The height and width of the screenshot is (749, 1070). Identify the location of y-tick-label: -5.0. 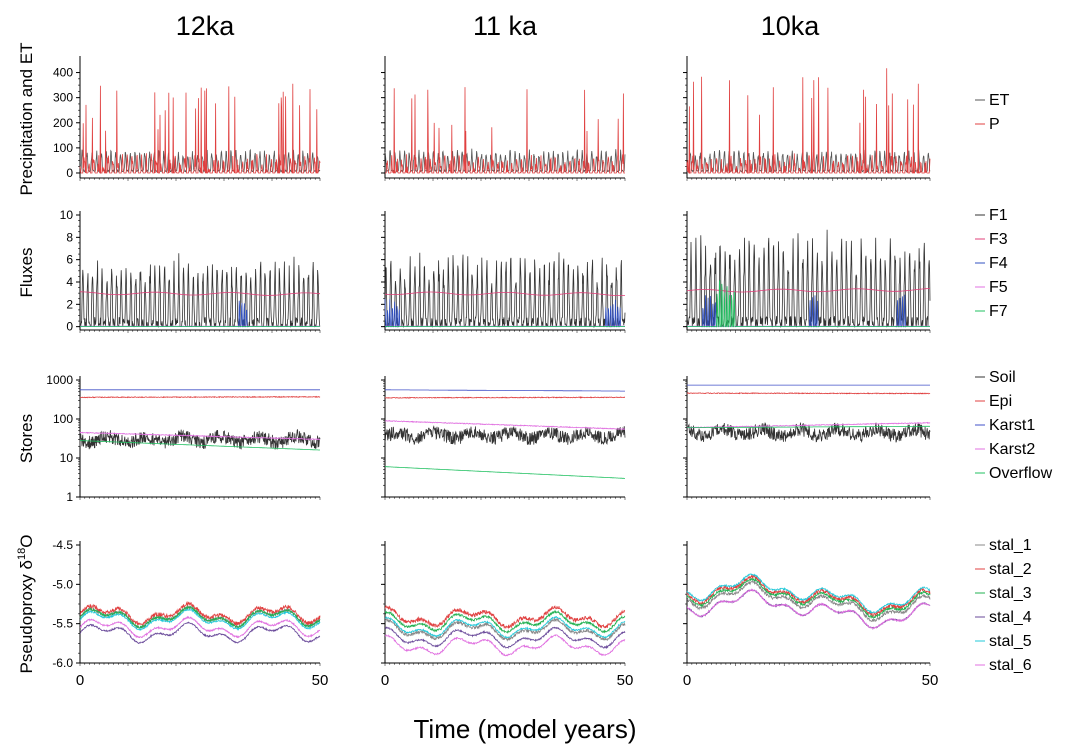
(62, 584).